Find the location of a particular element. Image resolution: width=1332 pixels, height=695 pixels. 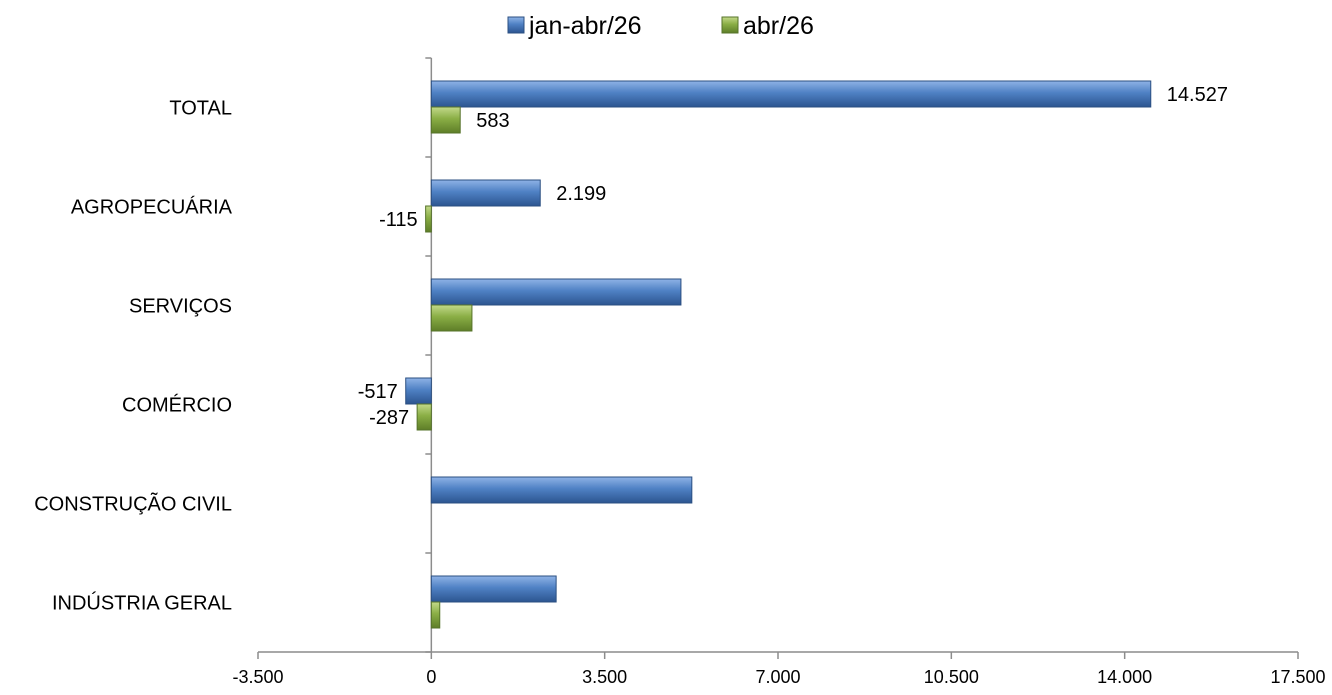

category-label: AGROPECUÁRIA is located at coordinates (152, 207).